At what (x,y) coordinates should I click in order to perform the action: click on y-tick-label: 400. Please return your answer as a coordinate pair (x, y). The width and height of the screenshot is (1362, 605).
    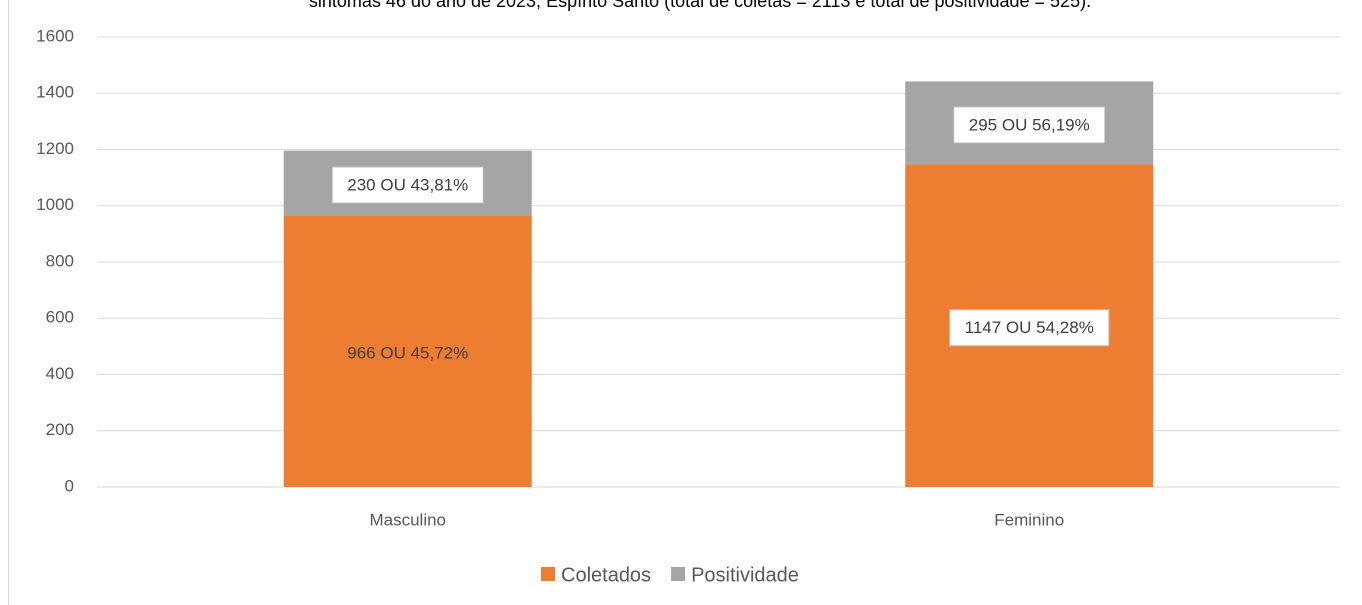
    Looking at the image, I should click on (60, 373).